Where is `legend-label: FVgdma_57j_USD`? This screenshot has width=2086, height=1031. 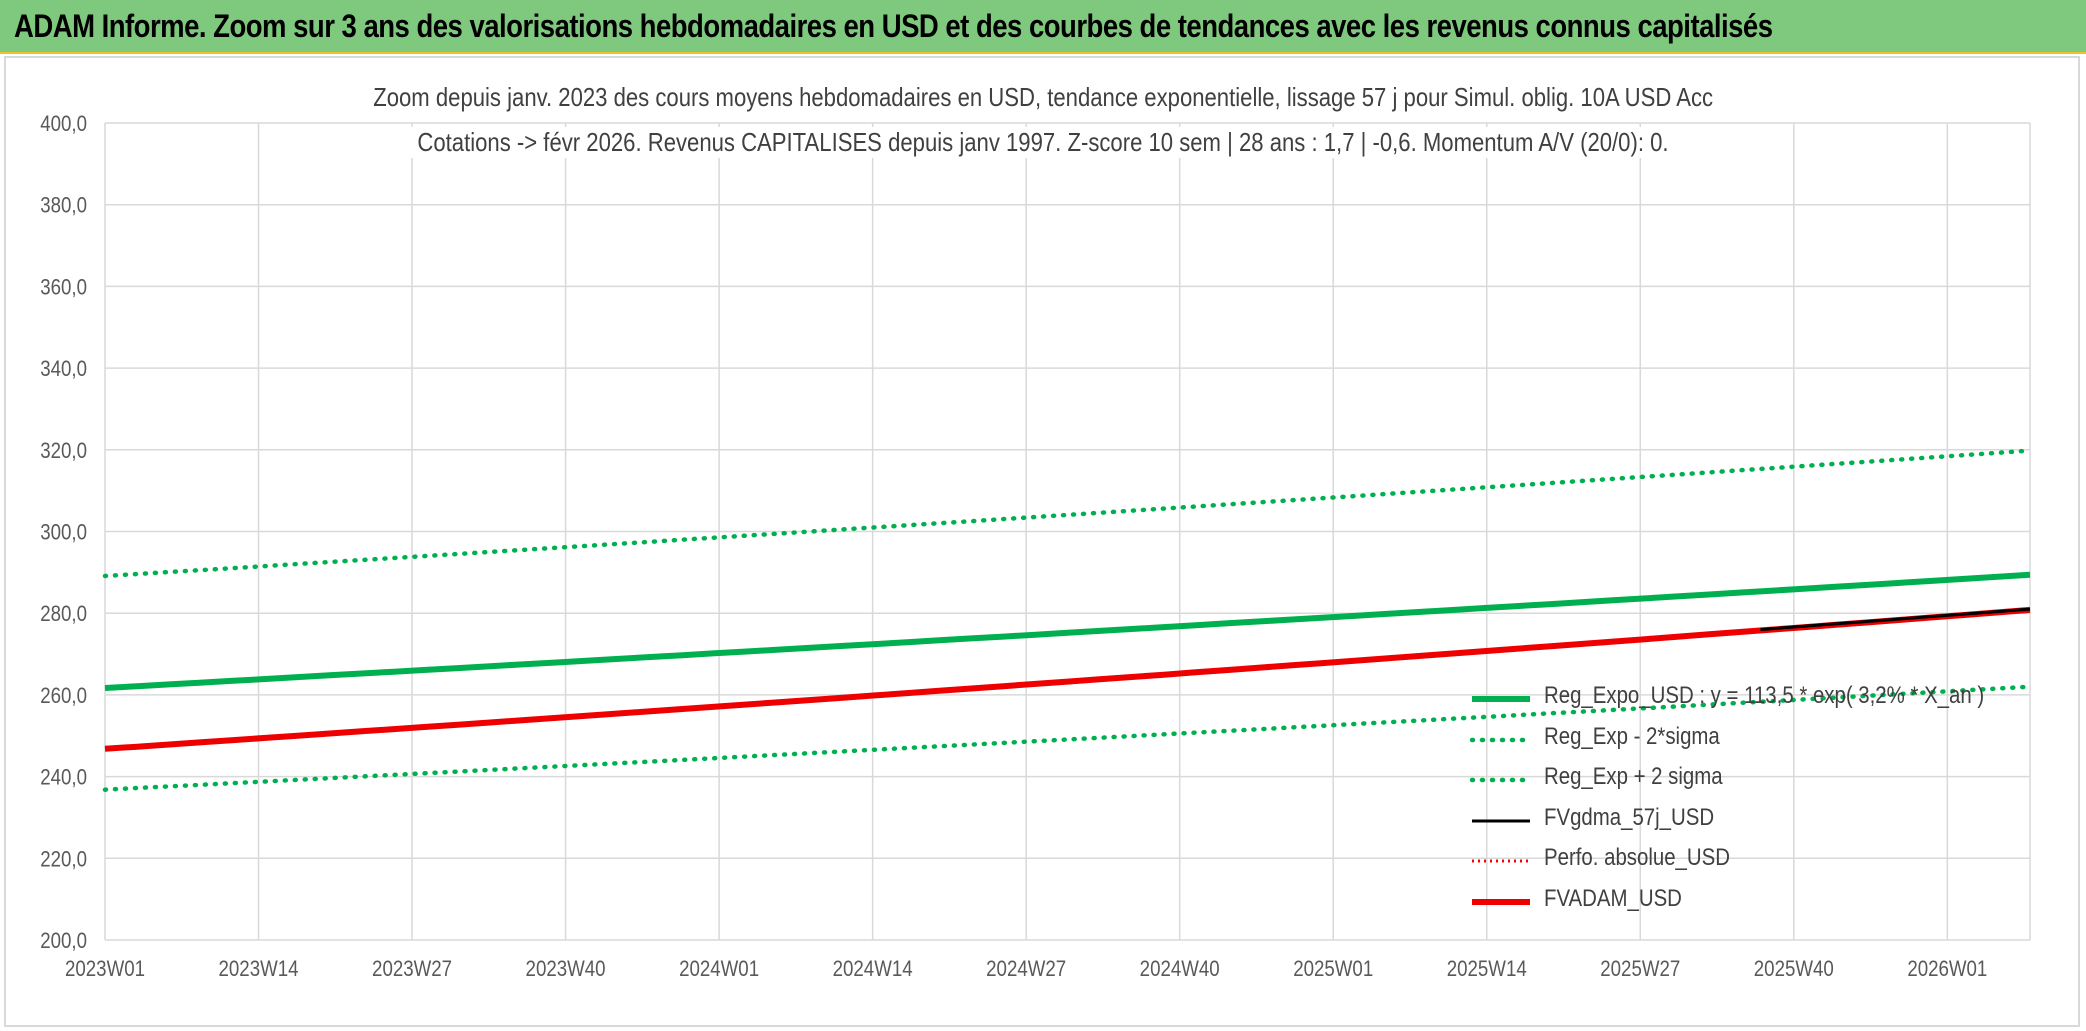 legend-label: FVgdma_57j_USD is located at coordinates (1629, 817).